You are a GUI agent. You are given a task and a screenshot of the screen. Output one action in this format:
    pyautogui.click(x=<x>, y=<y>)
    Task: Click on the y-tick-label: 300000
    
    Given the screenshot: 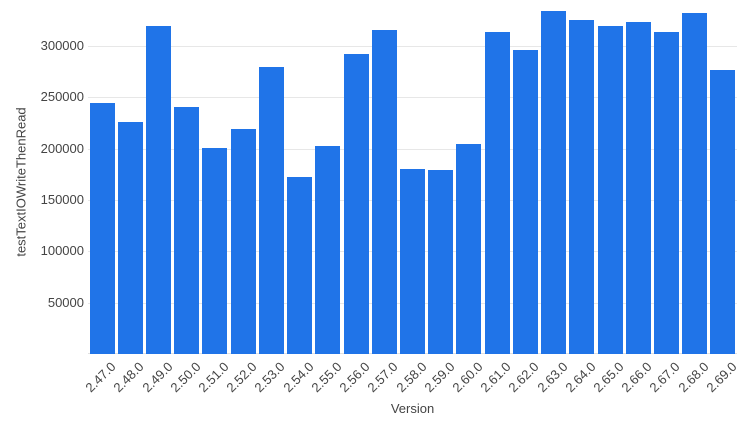 What is the action you would take?
    pyautogui.click(x=62, y=46)
    